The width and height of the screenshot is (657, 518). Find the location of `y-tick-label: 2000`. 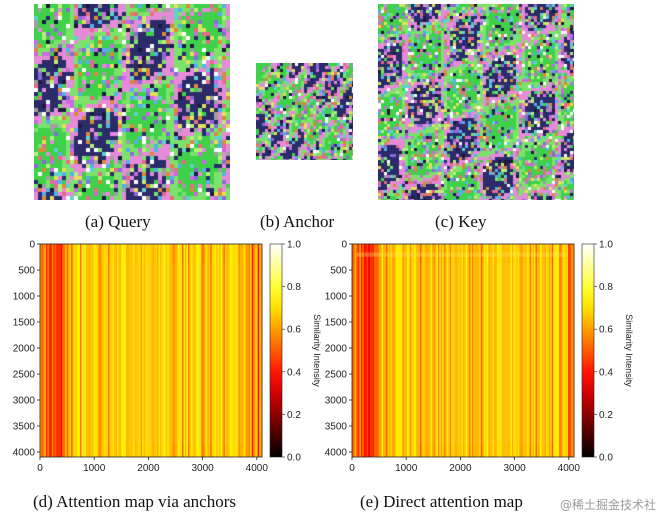

y-tick-label: 2000 is located at coordinates (24, 349).